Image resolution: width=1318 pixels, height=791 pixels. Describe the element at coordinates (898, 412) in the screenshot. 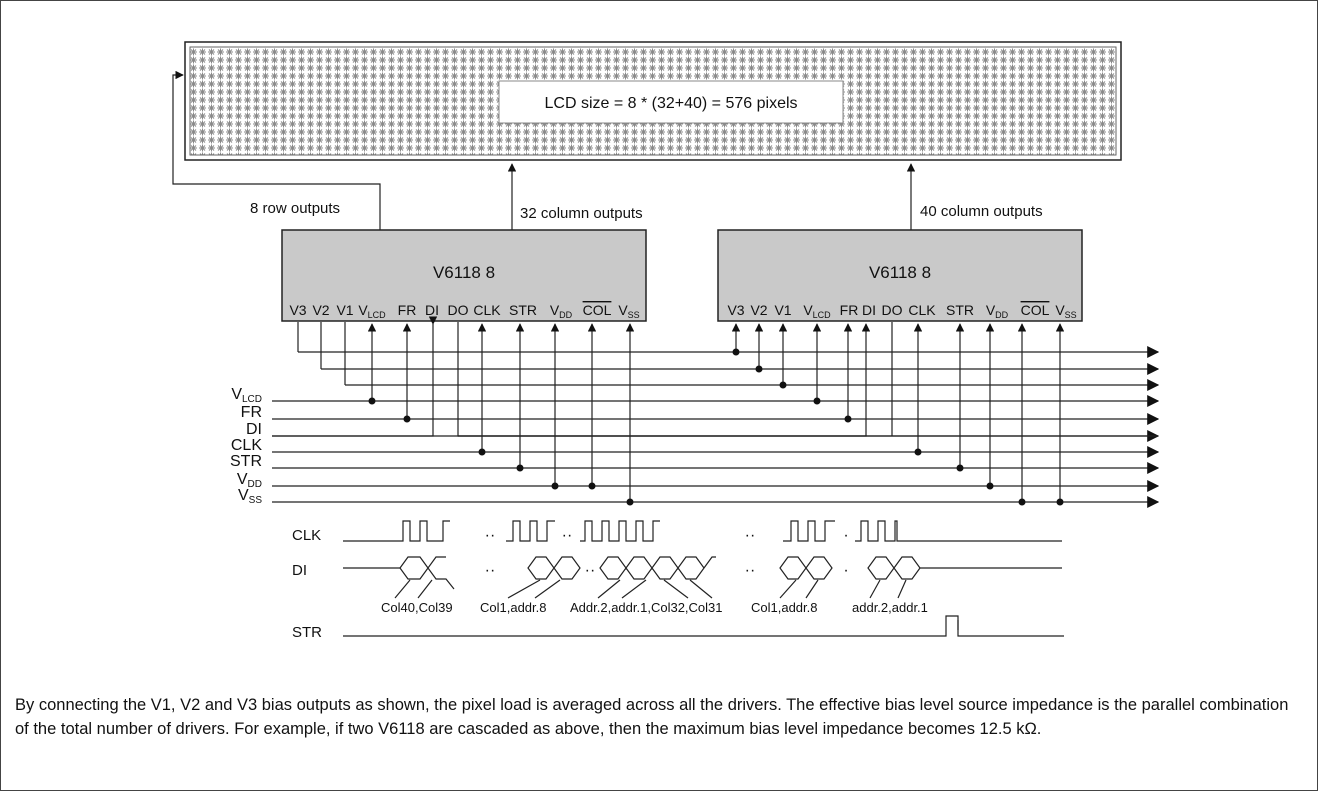

I see `right-chip-pin-wires` at that location.